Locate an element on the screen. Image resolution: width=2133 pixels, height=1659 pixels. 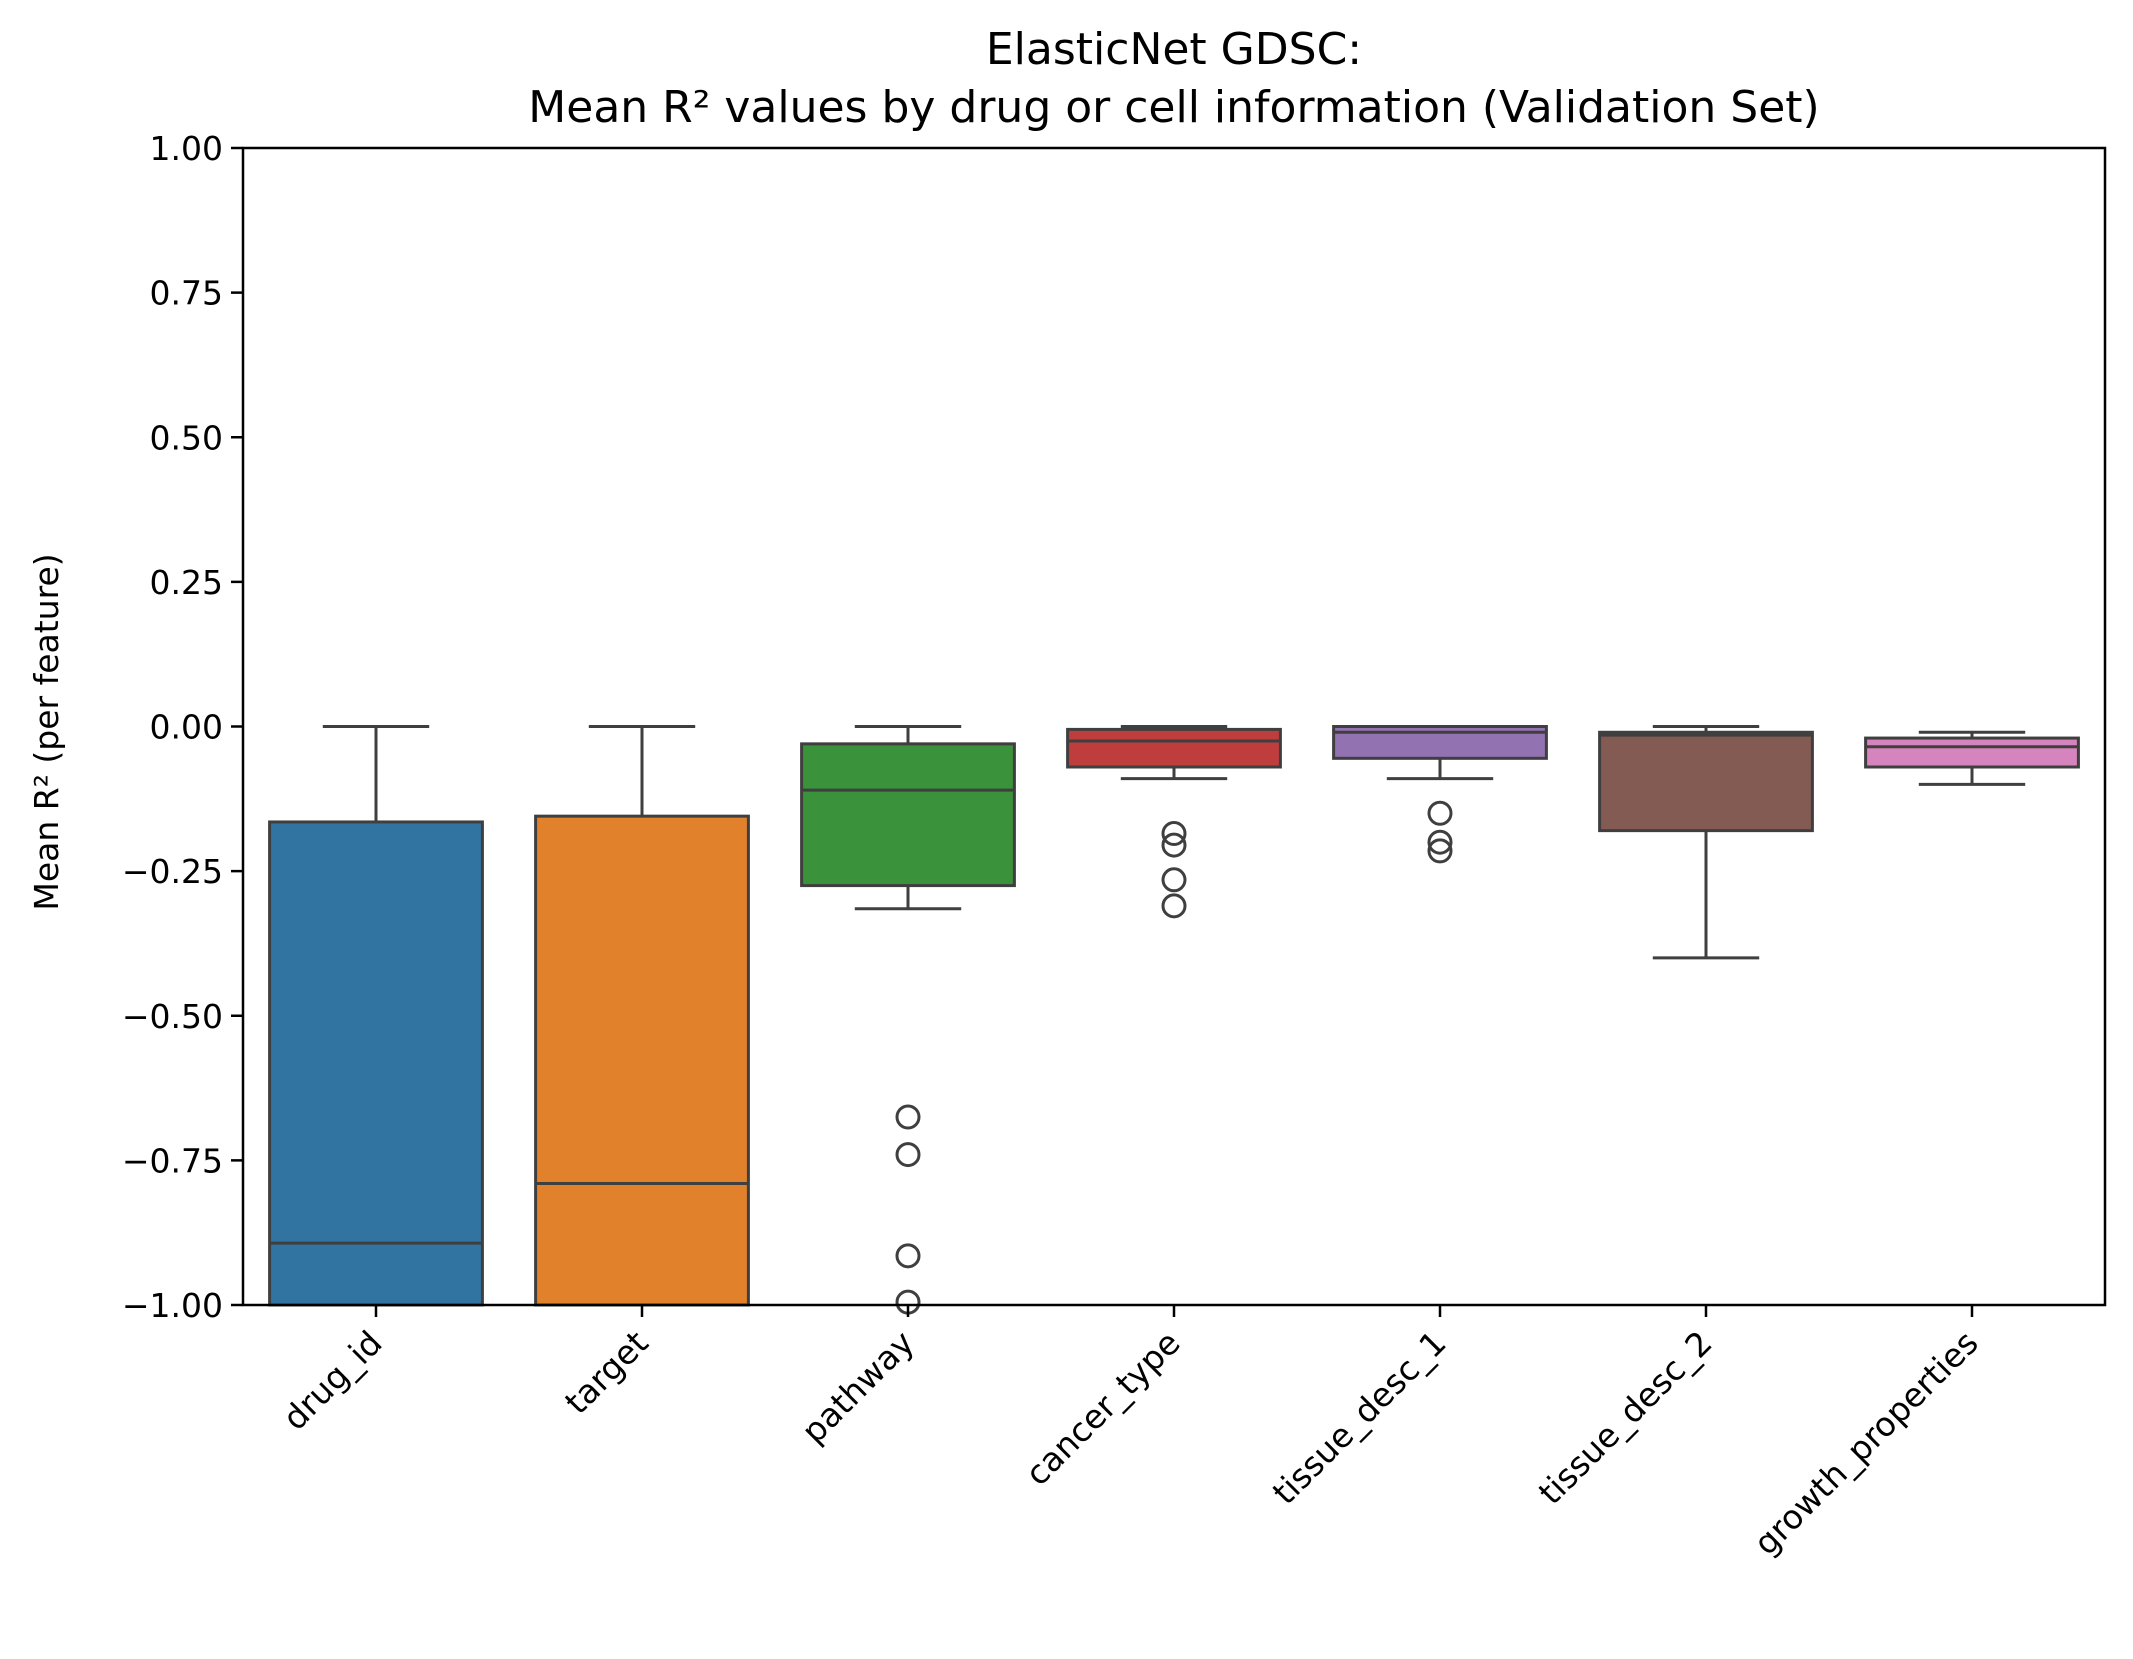
y-tick-label: 0.50 is located at coordinates (186, 437).